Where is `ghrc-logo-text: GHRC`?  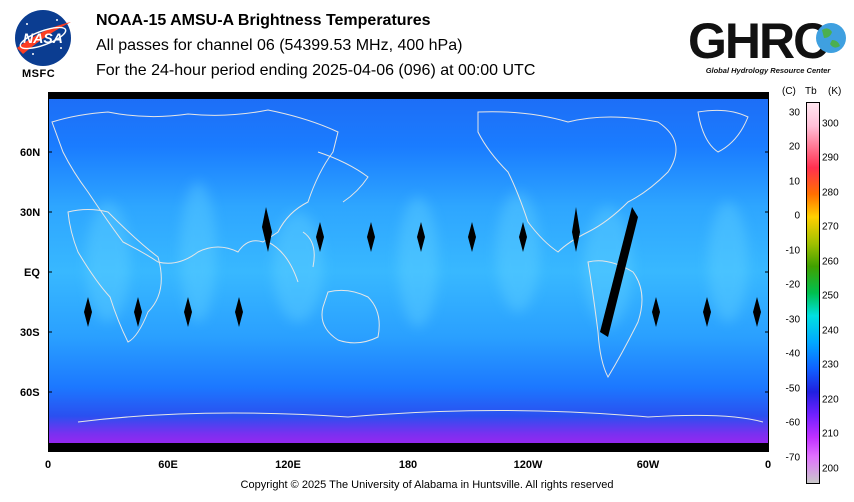 ghrc-logo-text: GHRC is located at coordinates (758, 41).